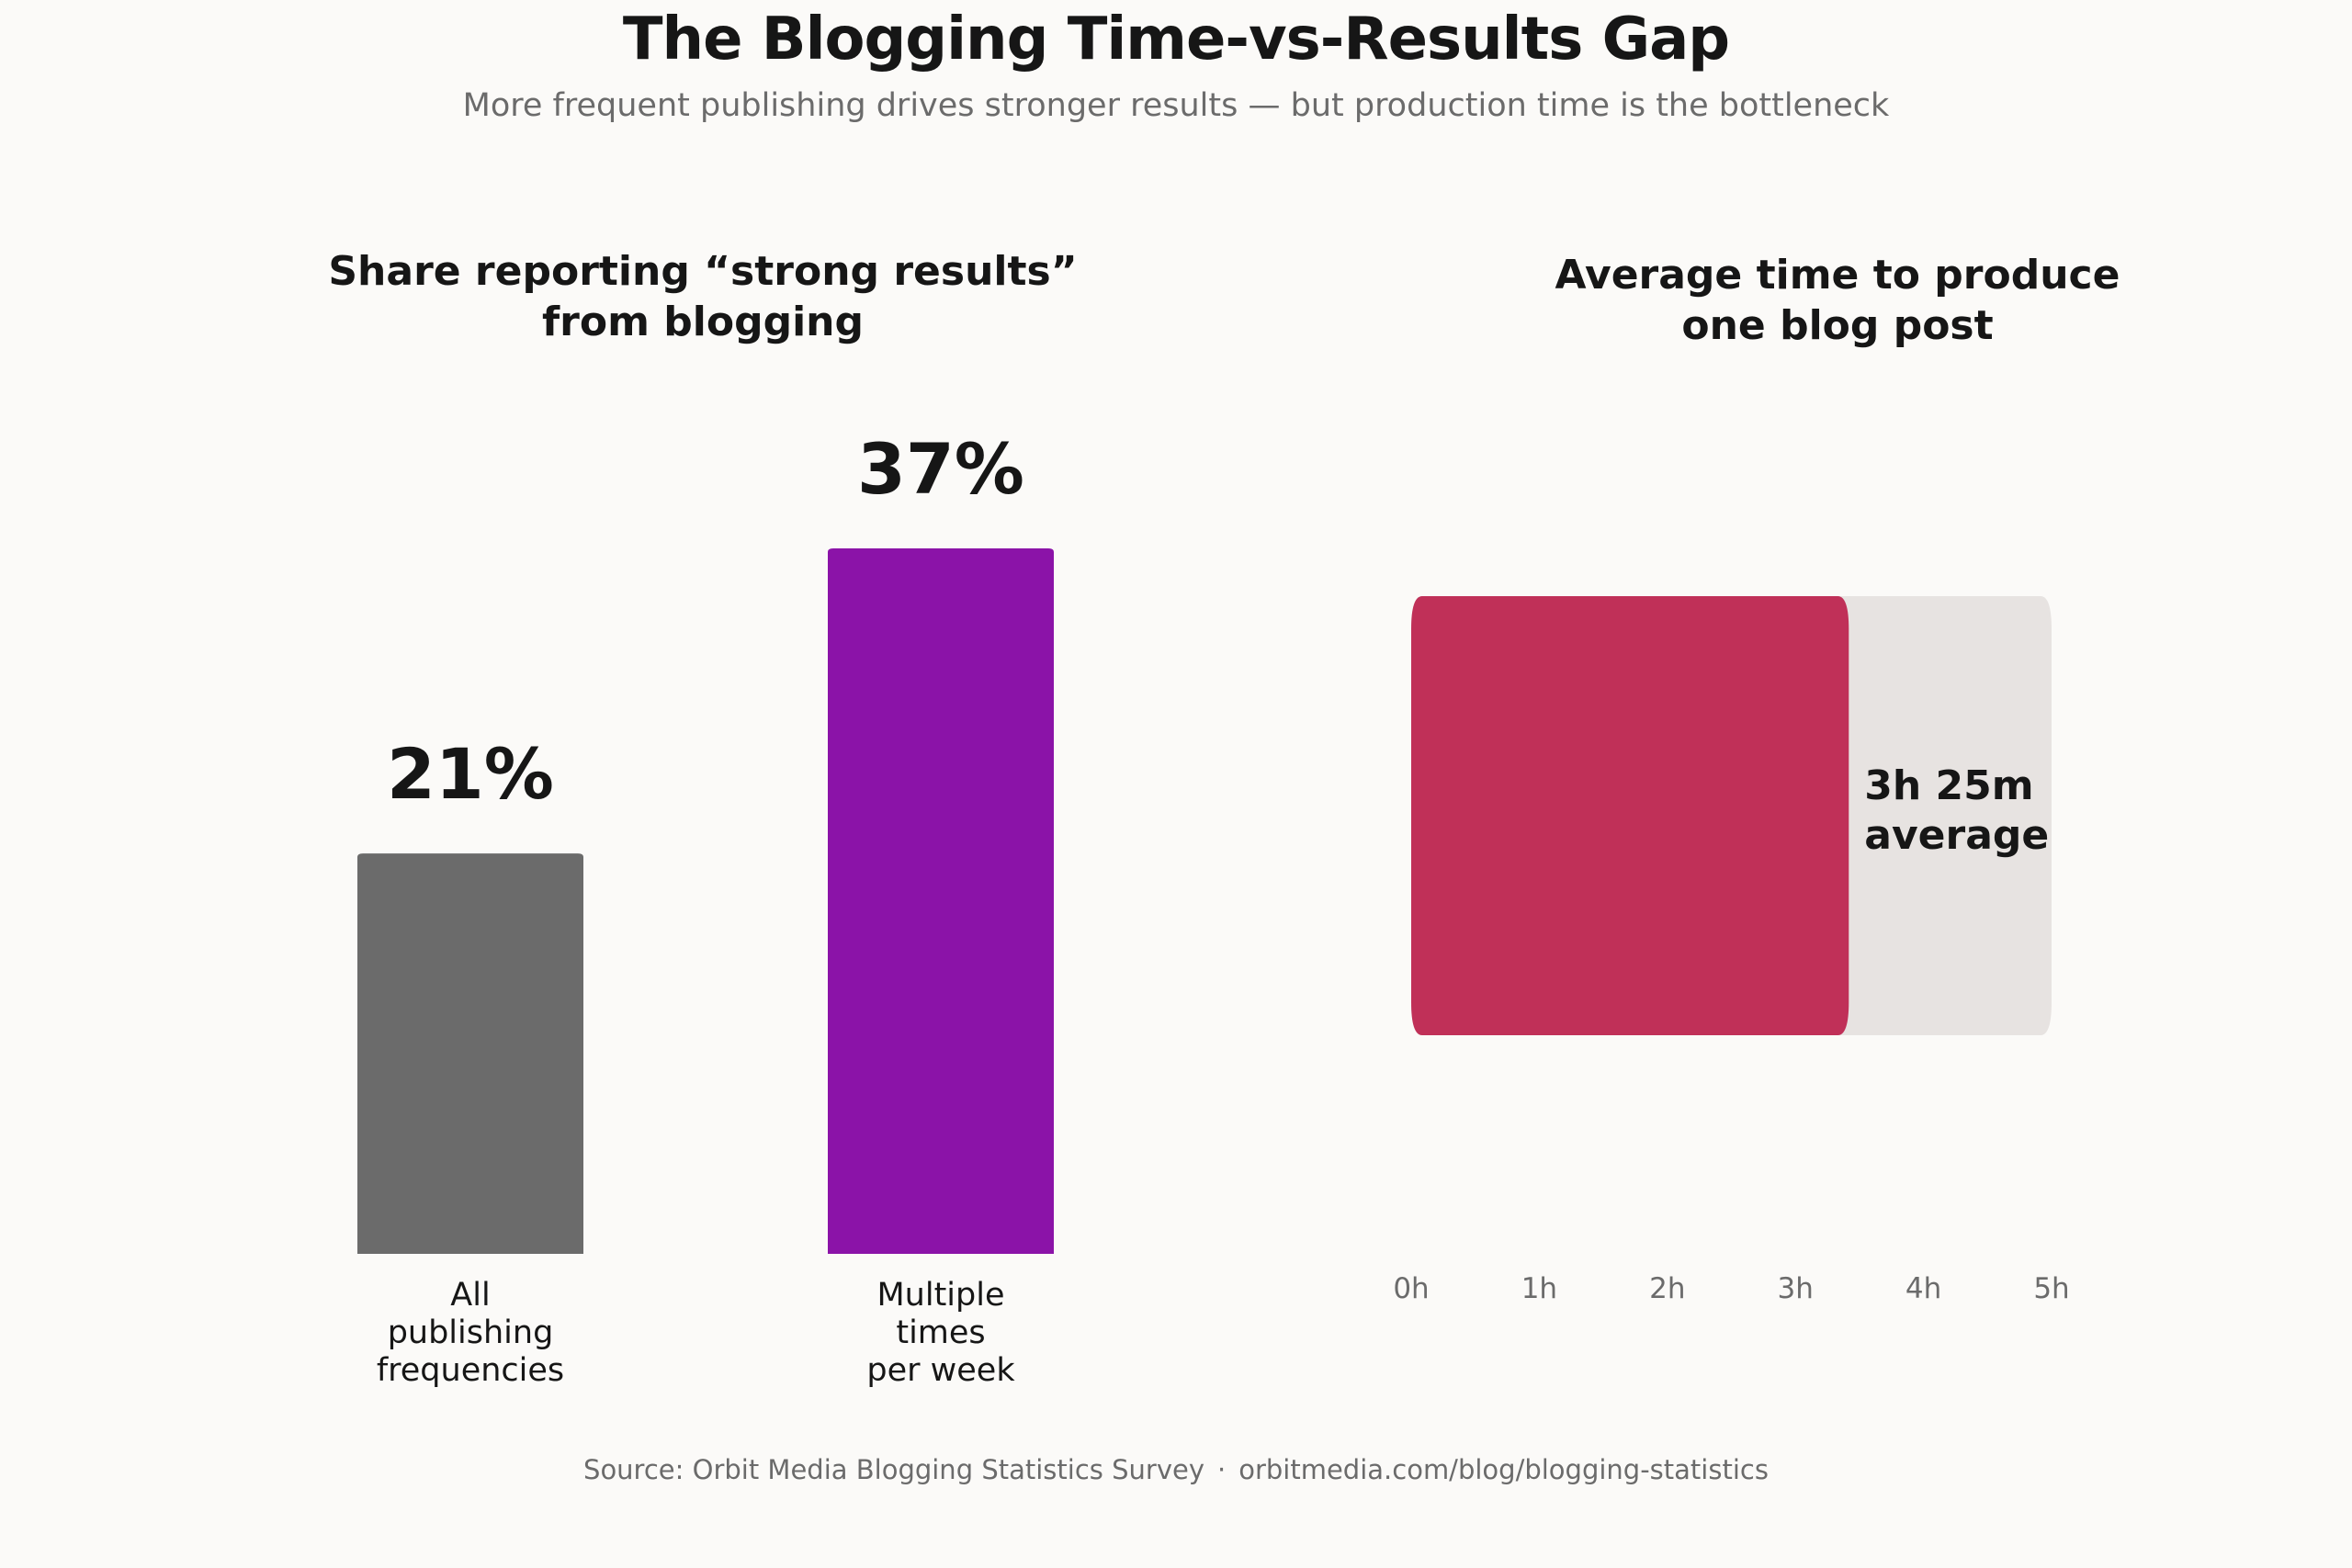 This screenshot has width=2352, height=1568. I want to click on x-tick-label-2: 2h, so click(1667, 1289).